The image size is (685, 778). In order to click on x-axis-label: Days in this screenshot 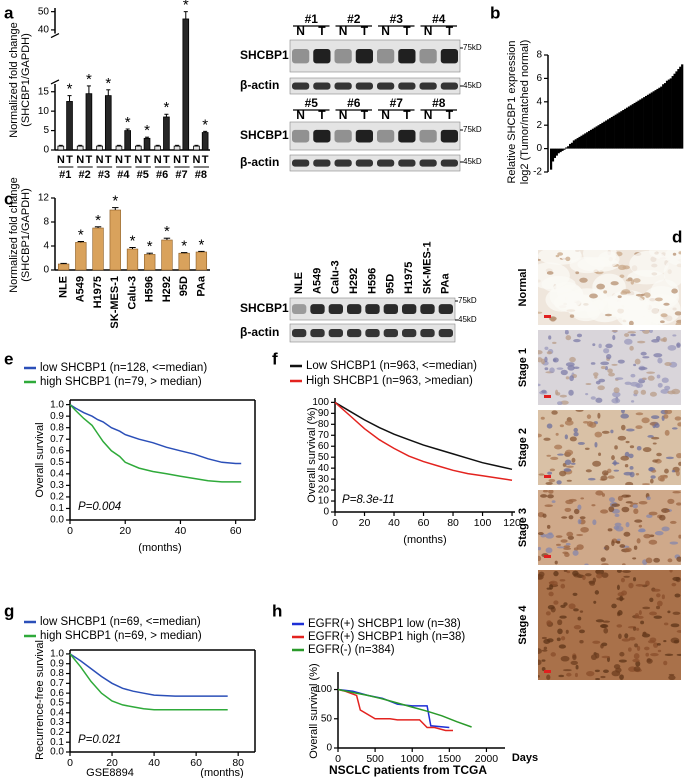, I will do `click(525, 758)`.